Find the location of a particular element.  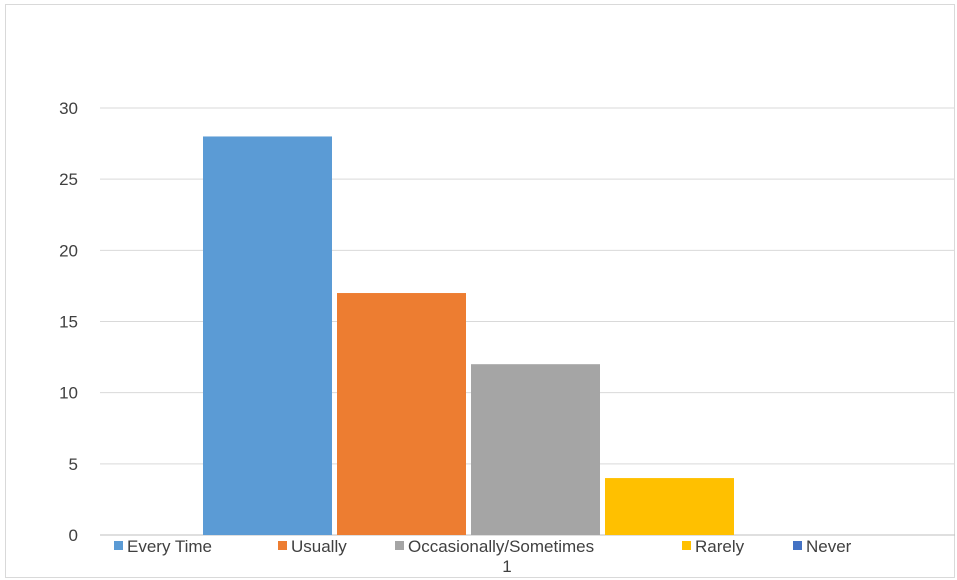

bar-rarely is located at coordinates (669, 506).